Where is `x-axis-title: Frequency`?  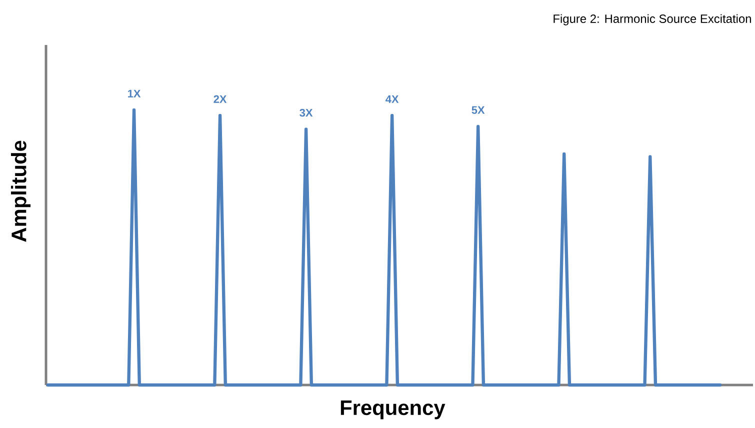
x-axis-title: Frequency is located at coordinates (393, 410).